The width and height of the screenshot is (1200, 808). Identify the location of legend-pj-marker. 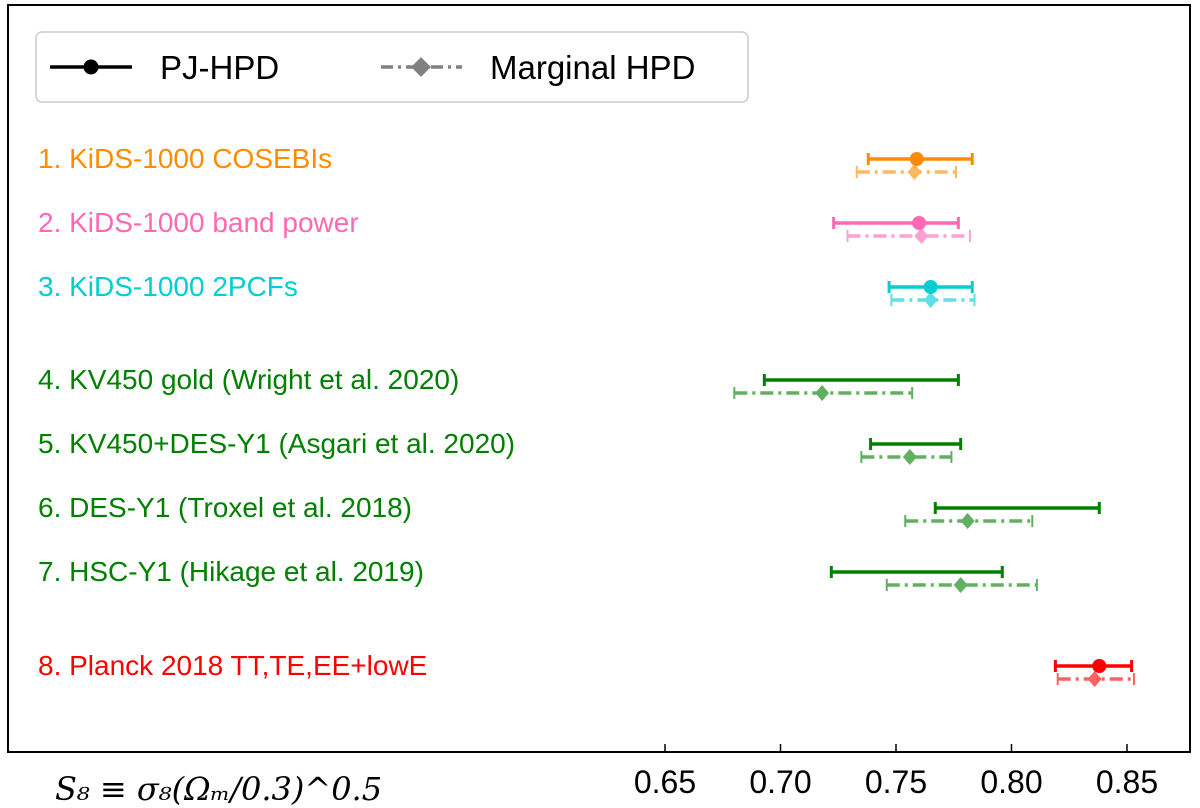
(91, 67).